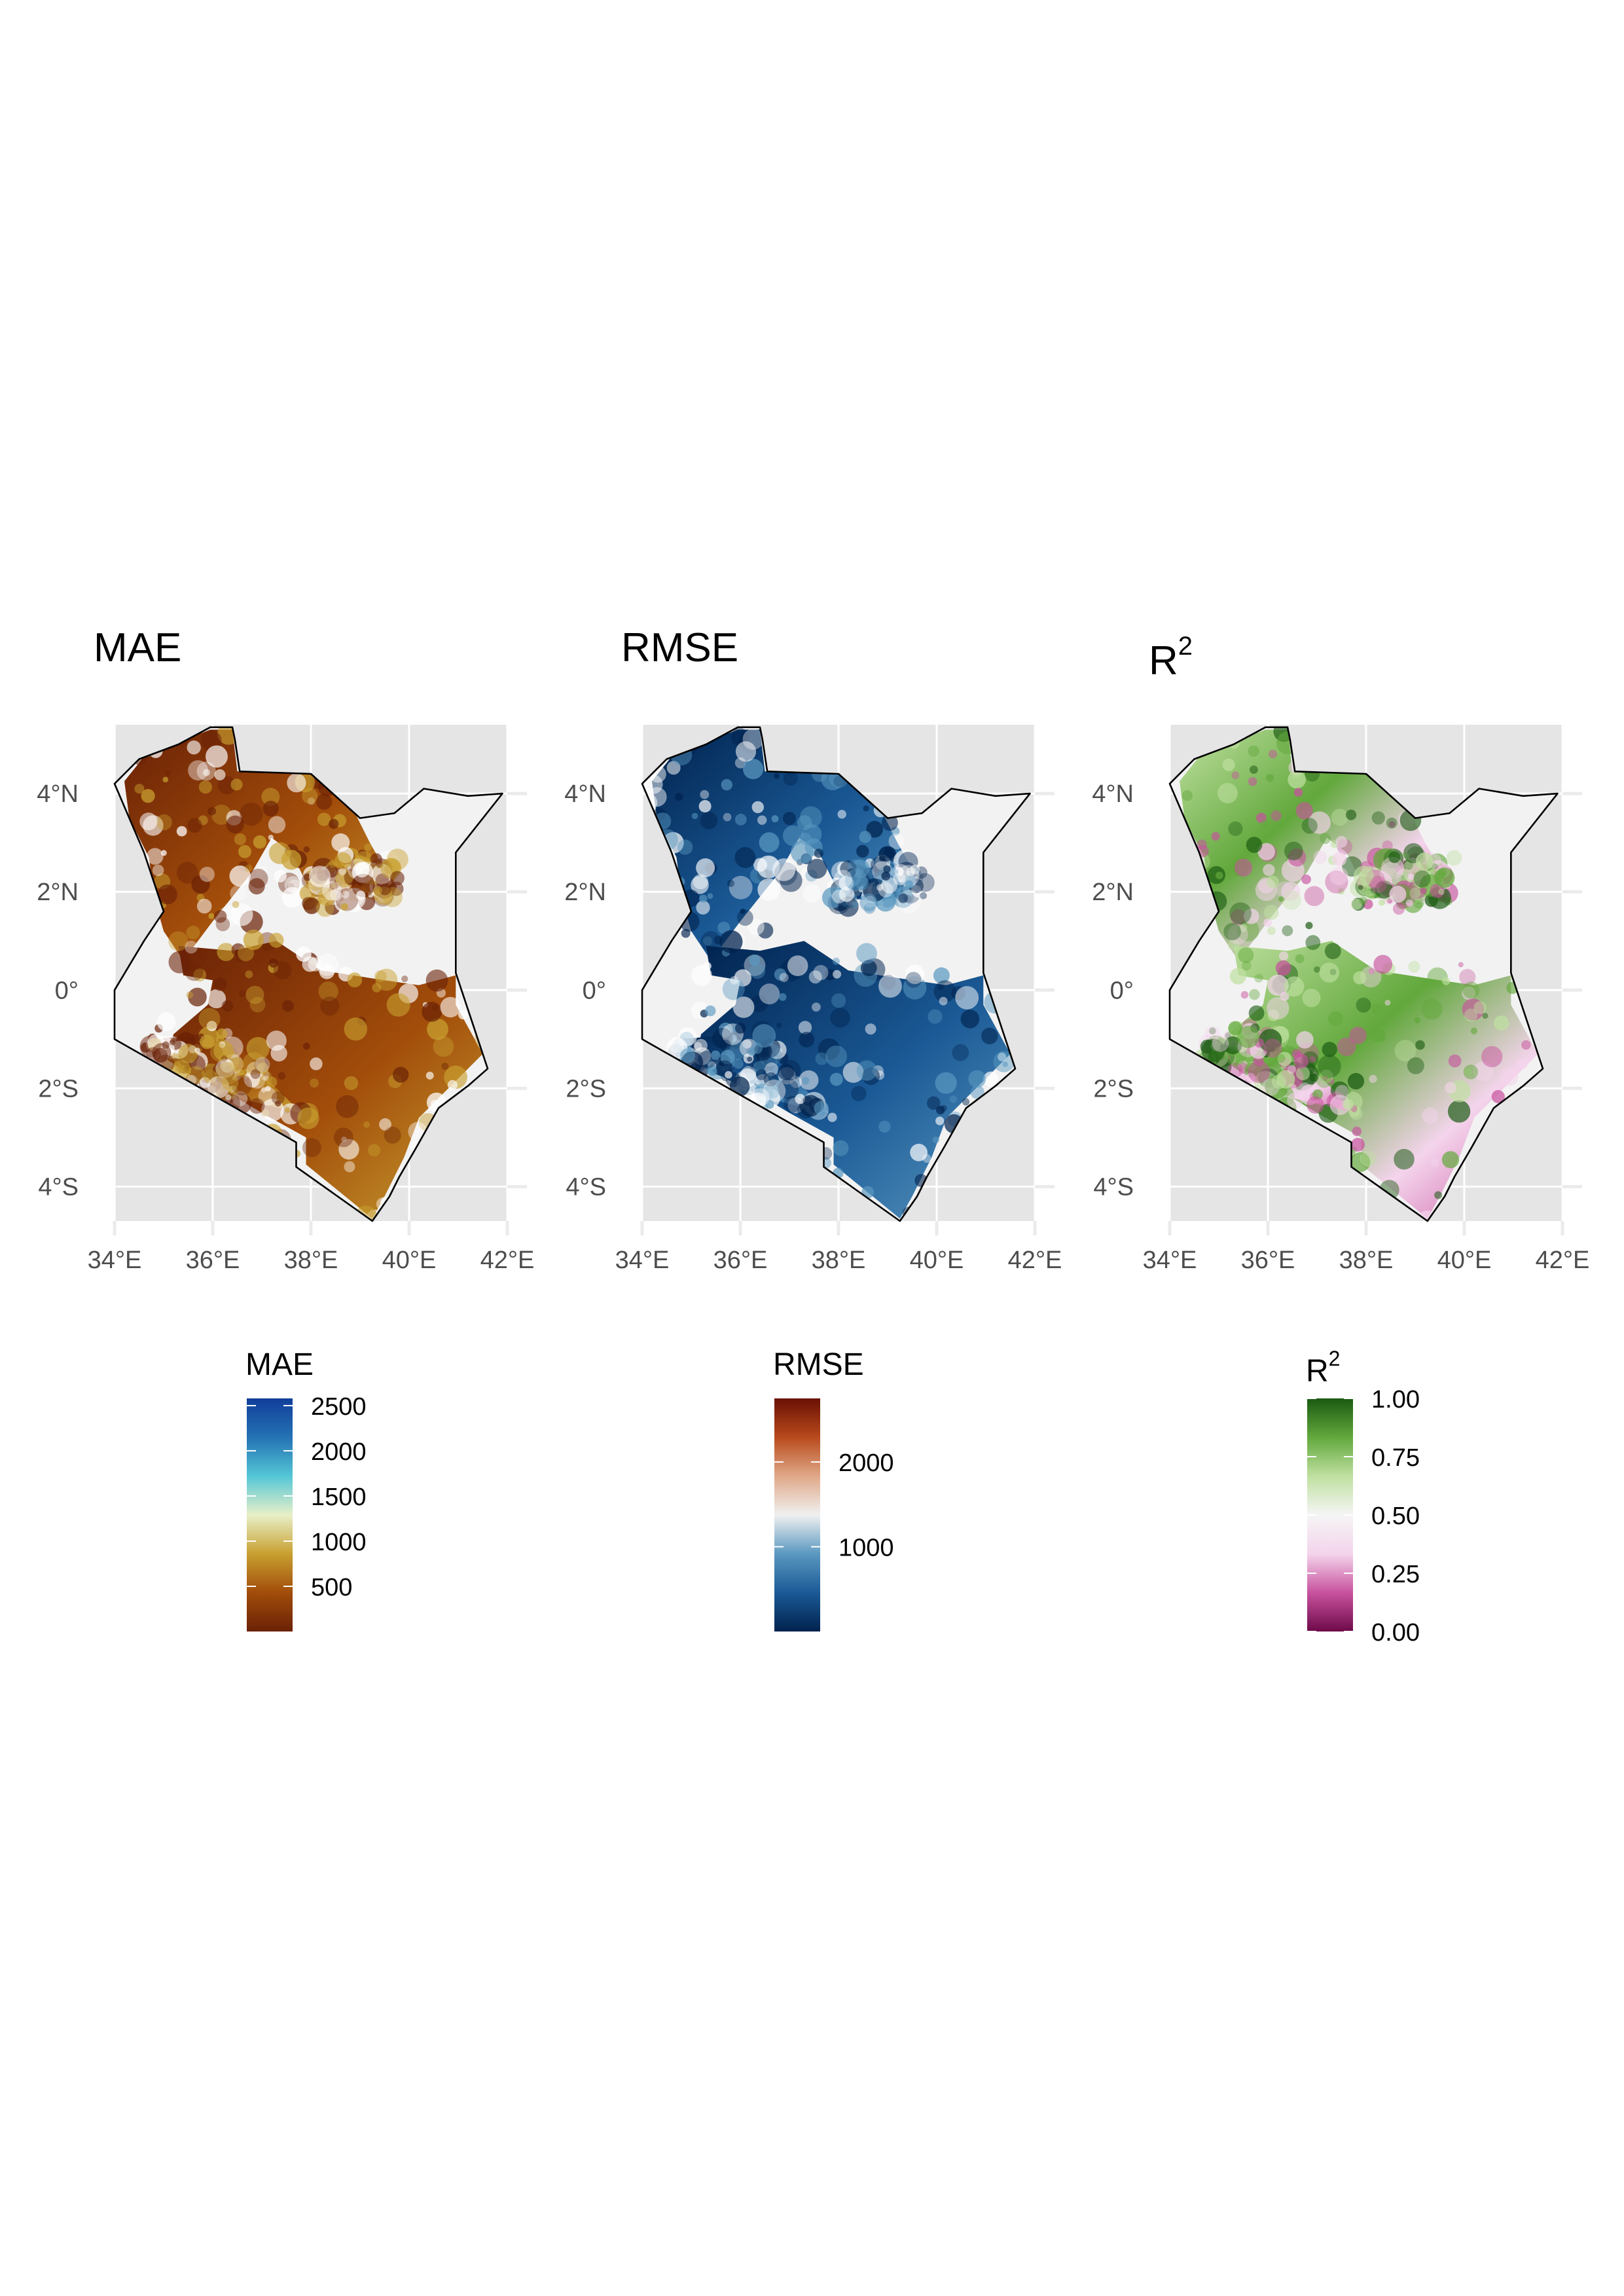 Image resolution: width=1624 pixels, height=2296 pixels. What do you see at coordinates (1113, 794) in the screenshot?
I see `y-tick-label: 4°N` at bounding box center [1113, 794].